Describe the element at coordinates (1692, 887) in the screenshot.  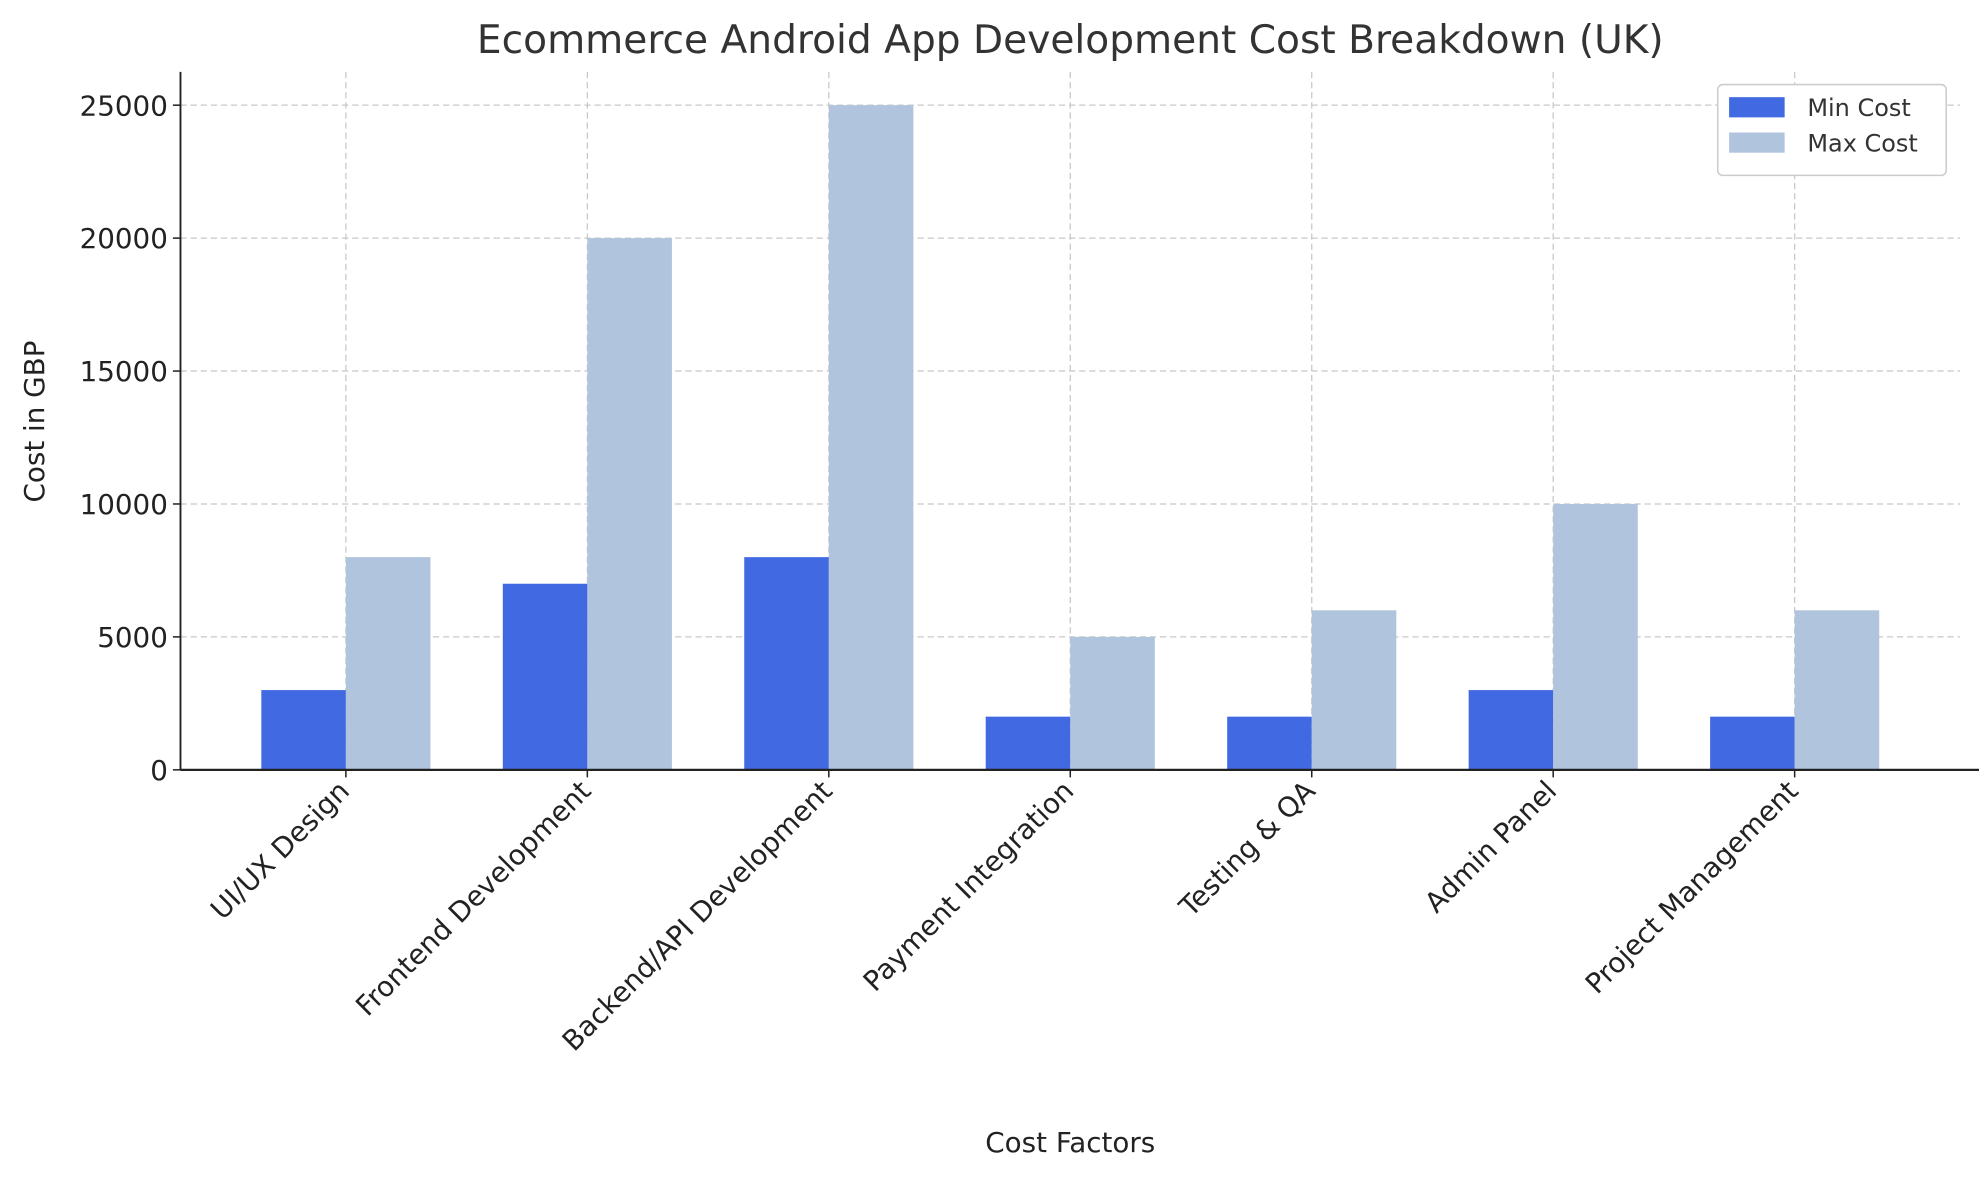
I see `x-tick-label: Project Management` at that location.